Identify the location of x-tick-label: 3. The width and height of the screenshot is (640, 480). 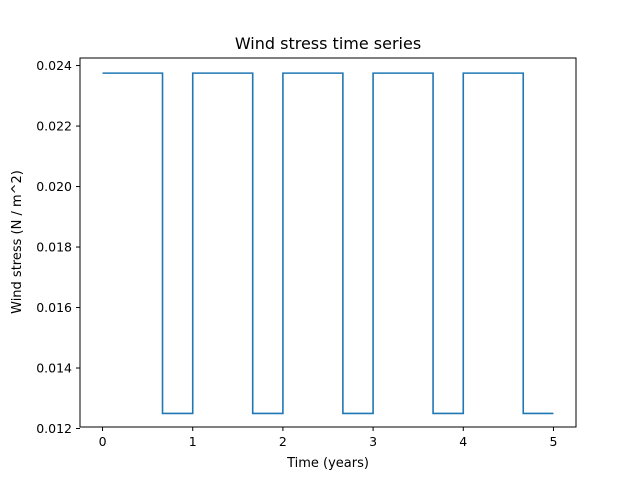
(373, 441).